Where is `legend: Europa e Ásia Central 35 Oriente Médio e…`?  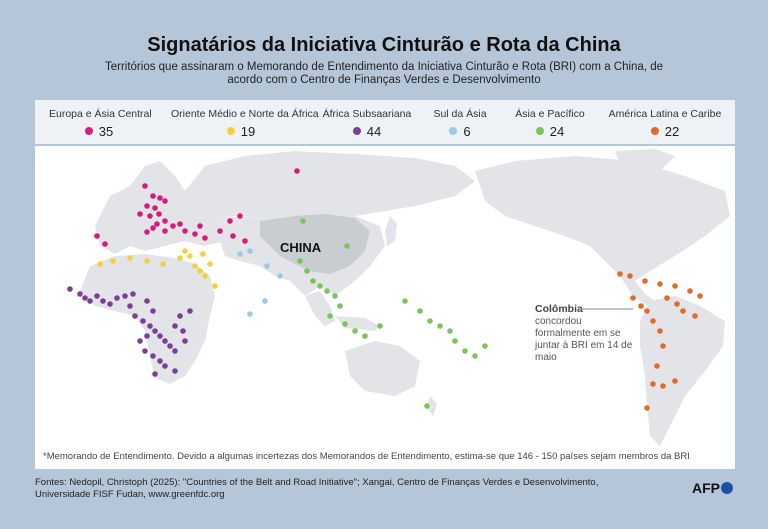 legend: Europa e Ásia Central 35 Oriente Médio e… is located at coordinates (385, 122).